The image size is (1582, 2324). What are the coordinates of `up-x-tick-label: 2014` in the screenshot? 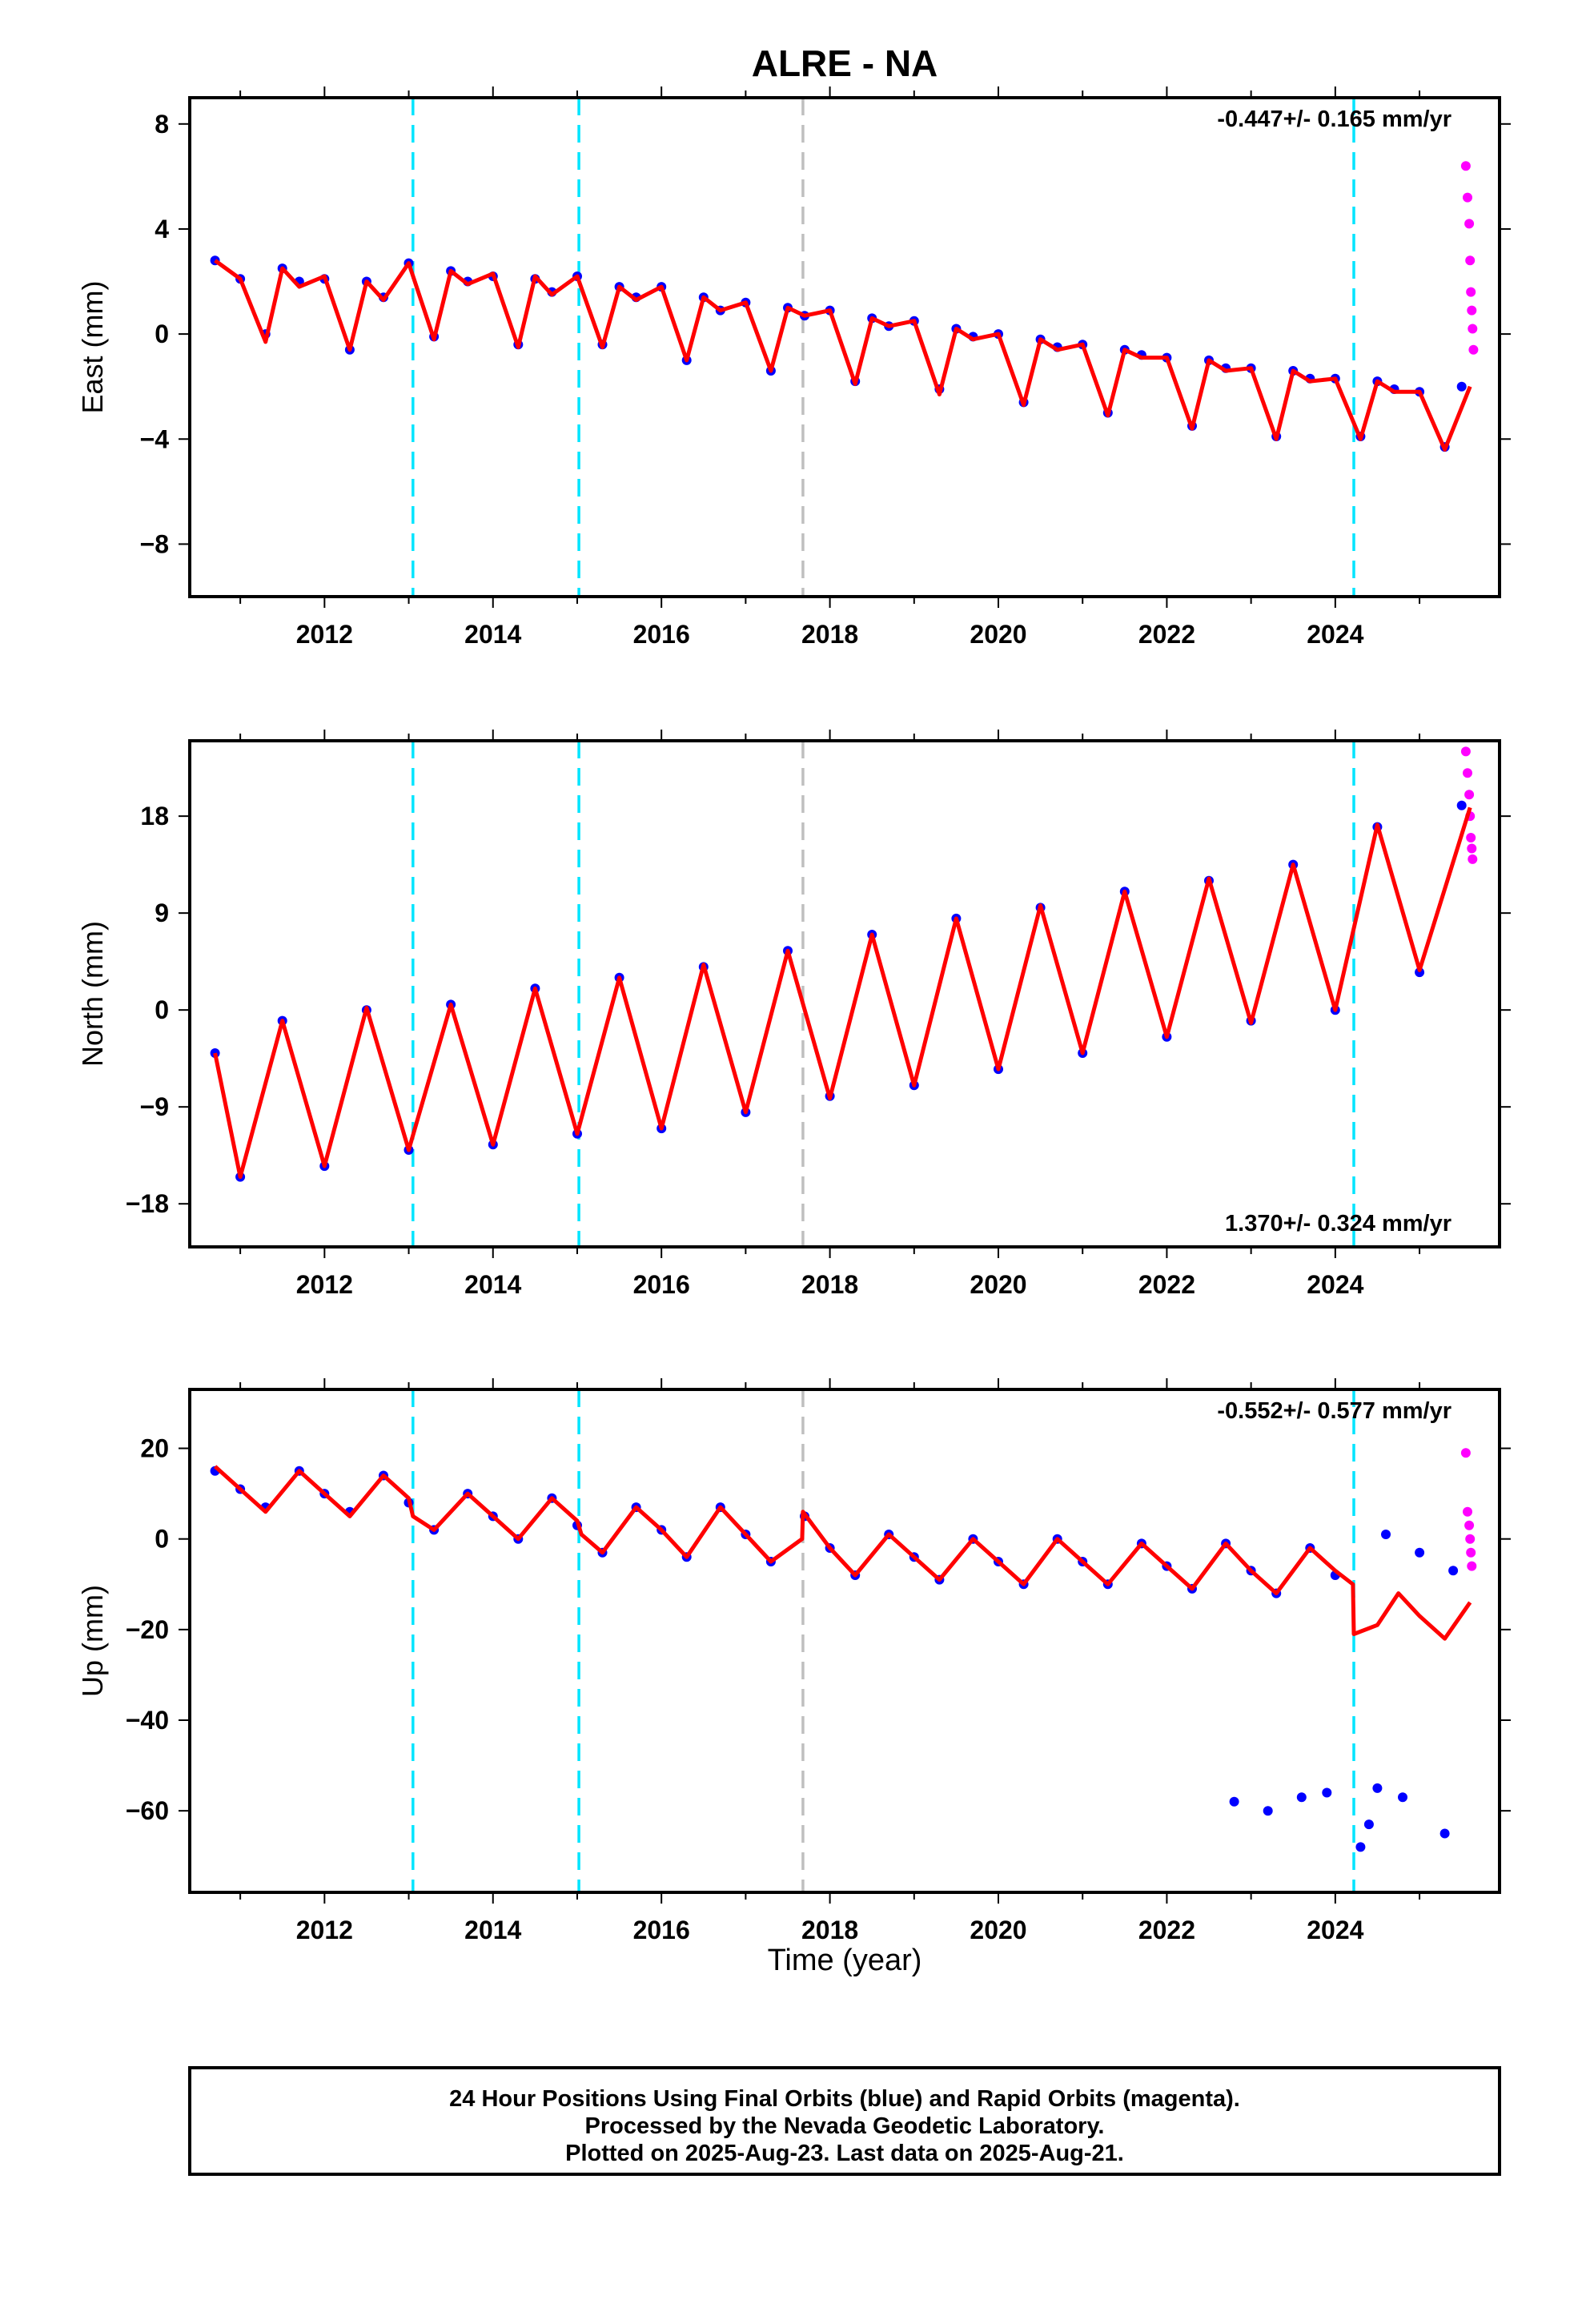 It's located at (493, 1930).